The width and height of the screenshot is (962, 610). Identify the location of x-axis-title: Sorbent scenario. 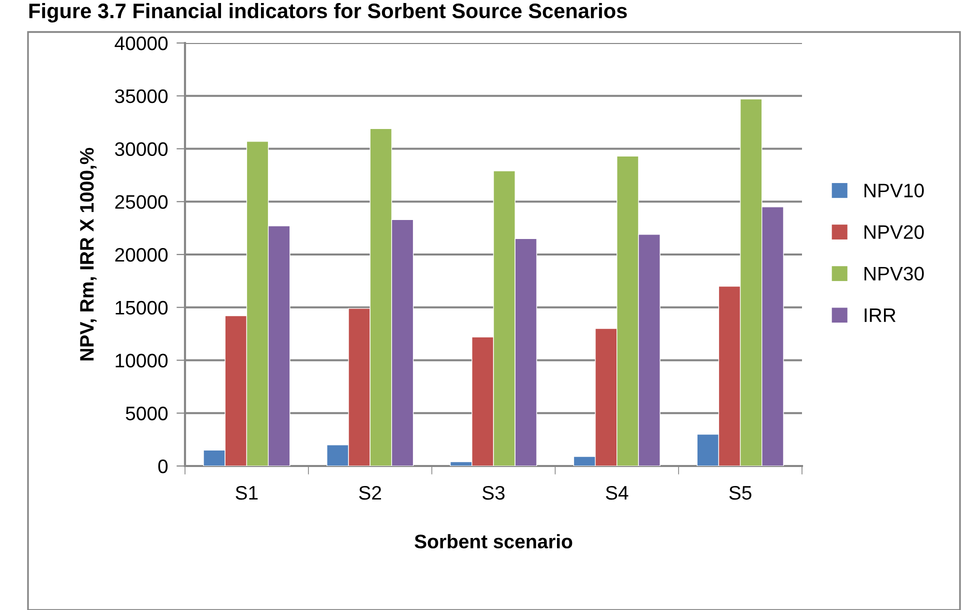
(493, 541).